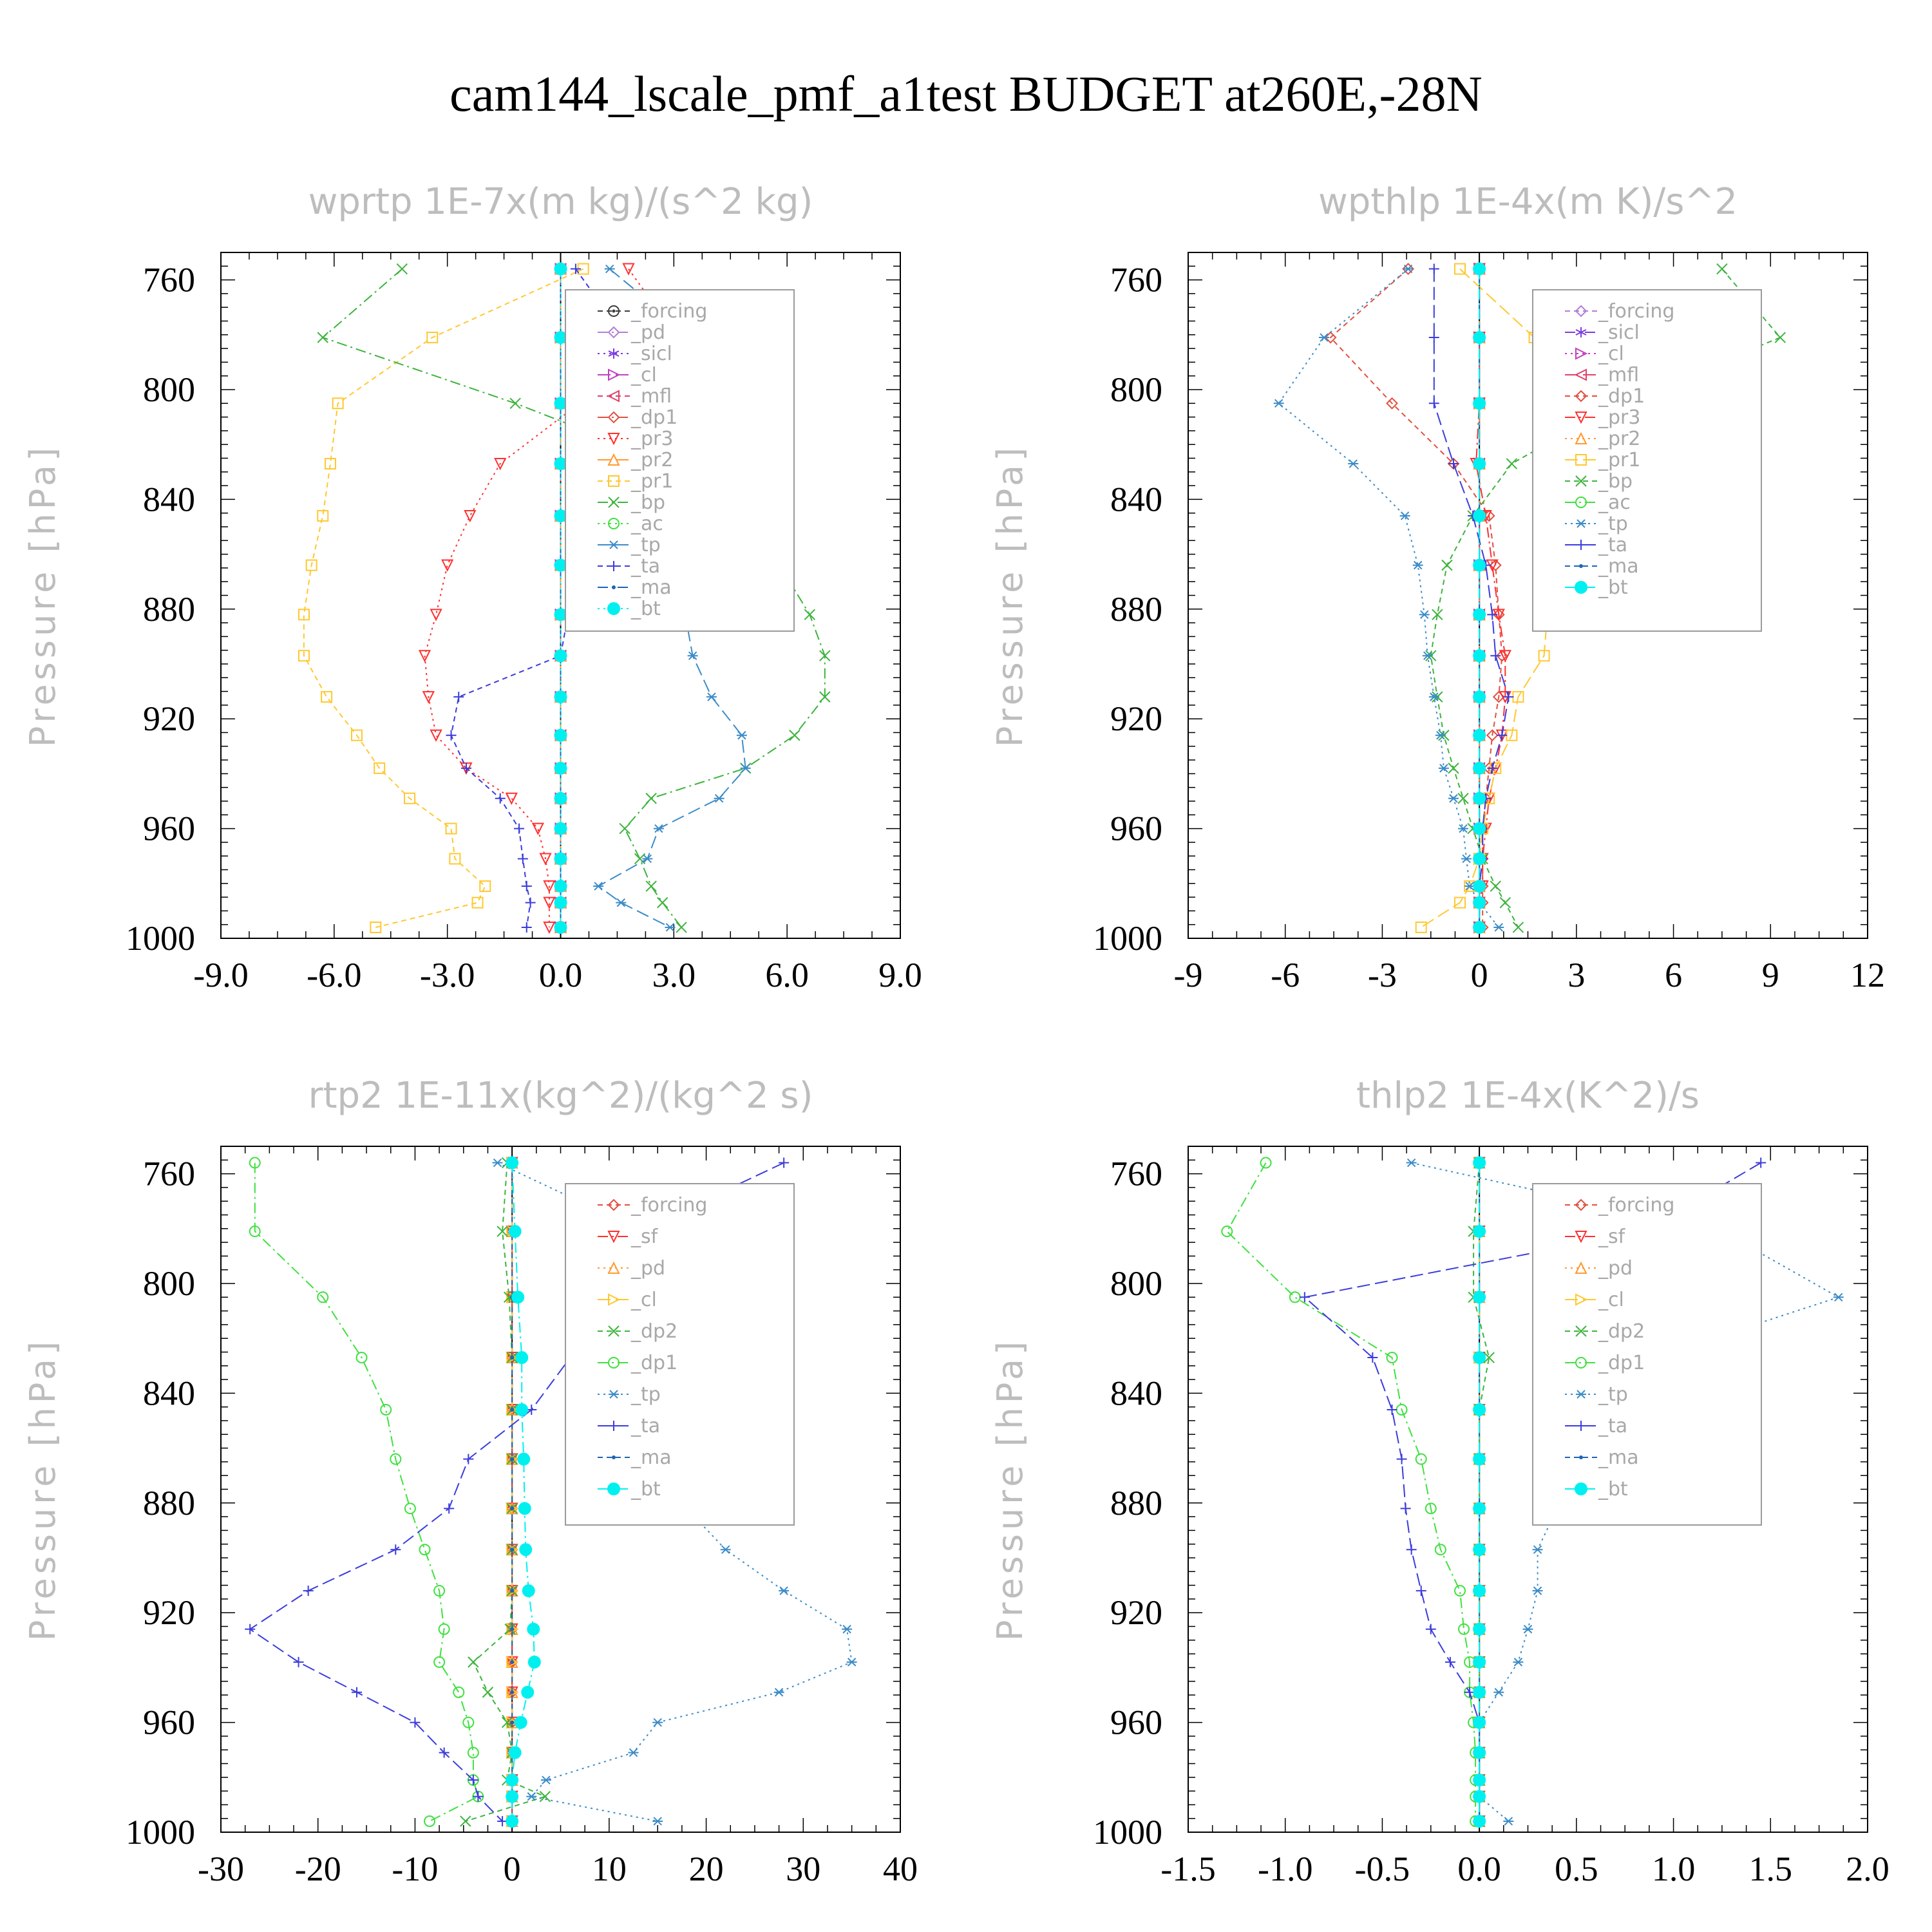 This screenshot has width=1932, height=1932. I want to click on legend: _forcing _sf _pd _cl _dp2 _dp1 _tp _ta _ma _bt, so click(680, 1354).